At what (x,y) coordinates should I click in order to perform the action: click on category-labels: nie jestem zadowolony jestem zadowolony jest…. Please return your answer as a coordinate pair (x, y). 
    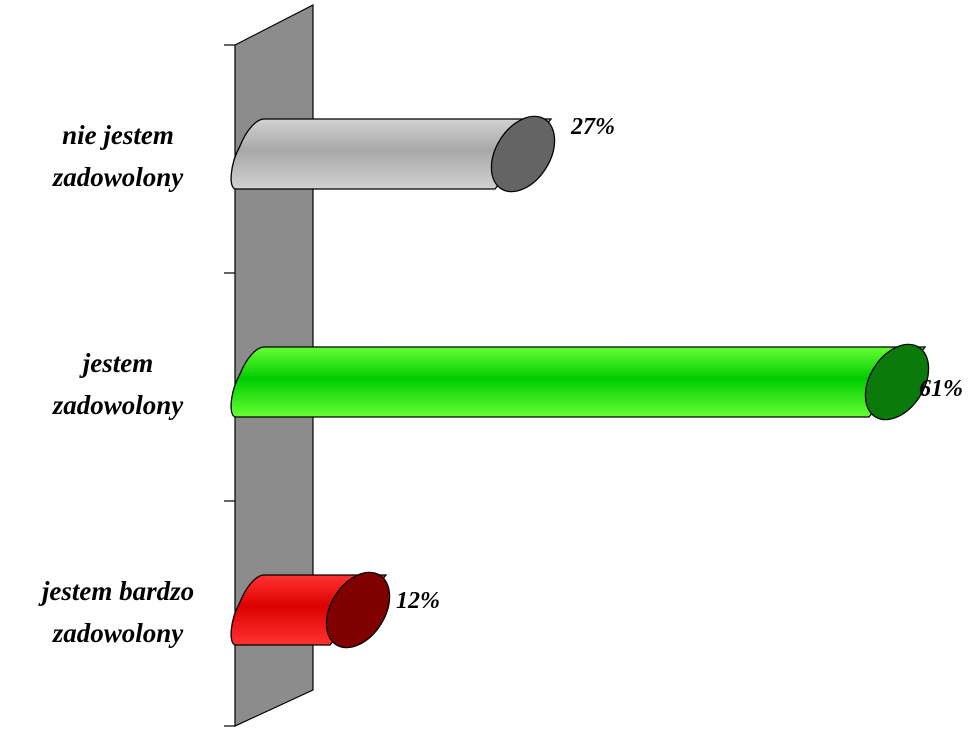
    Looking at the image, I should click on (116, 384).